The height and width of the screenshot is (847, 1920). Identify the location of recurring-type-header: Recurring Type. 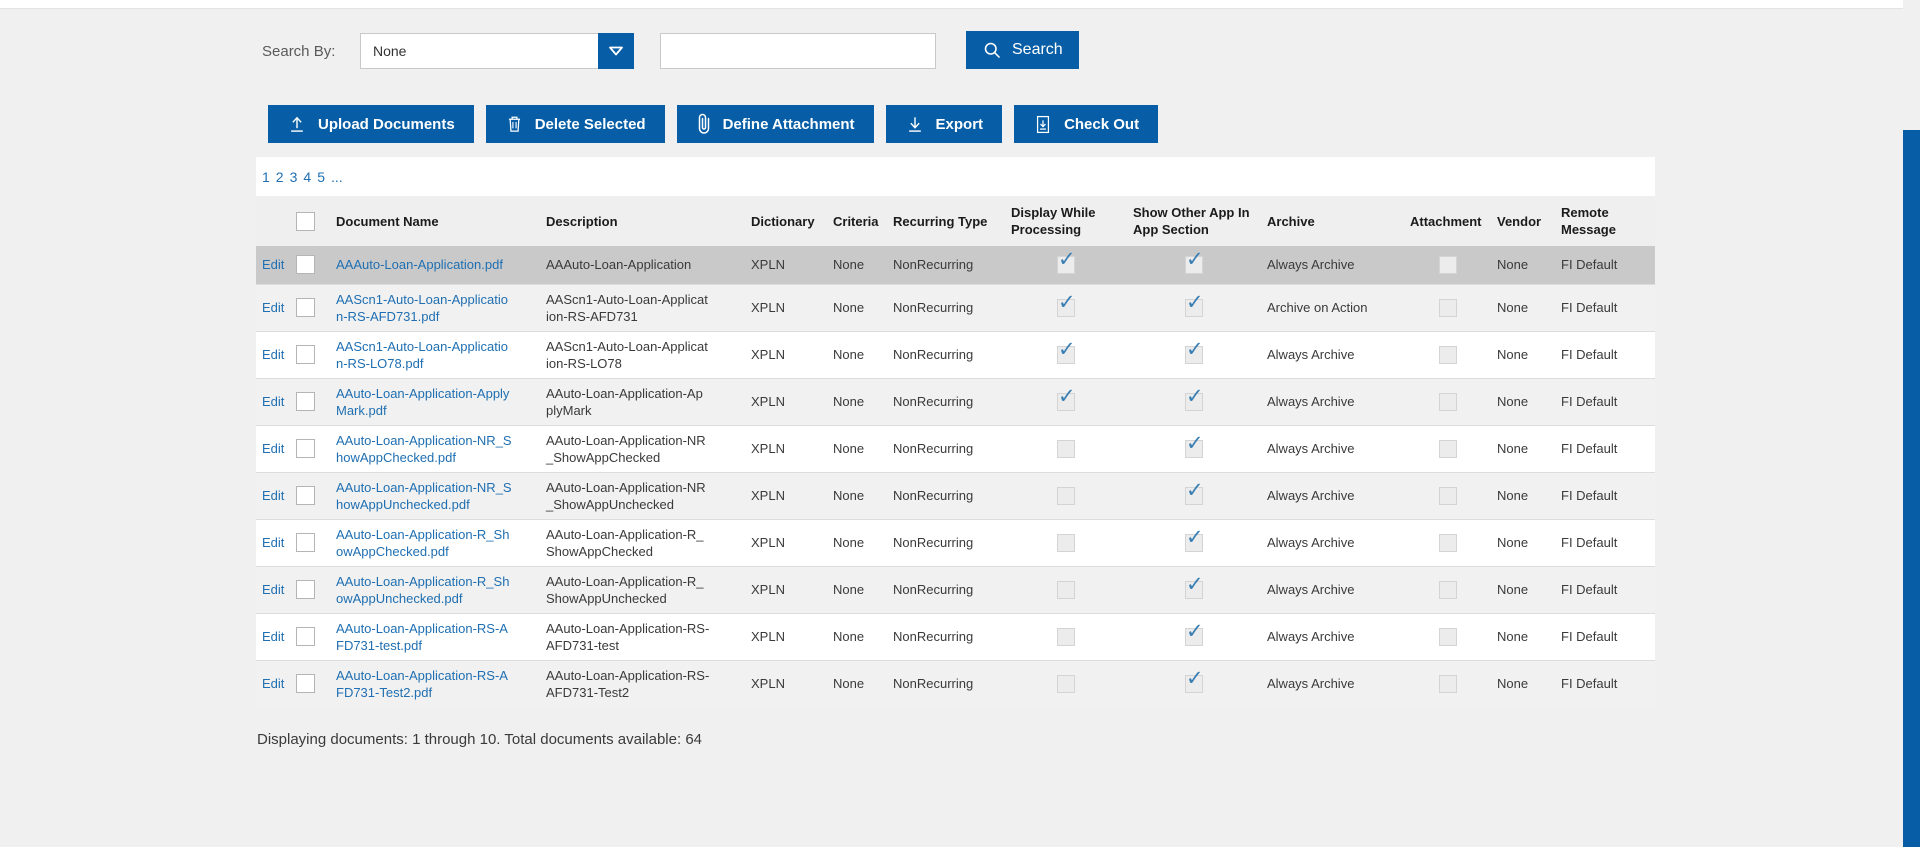
(940, 221).